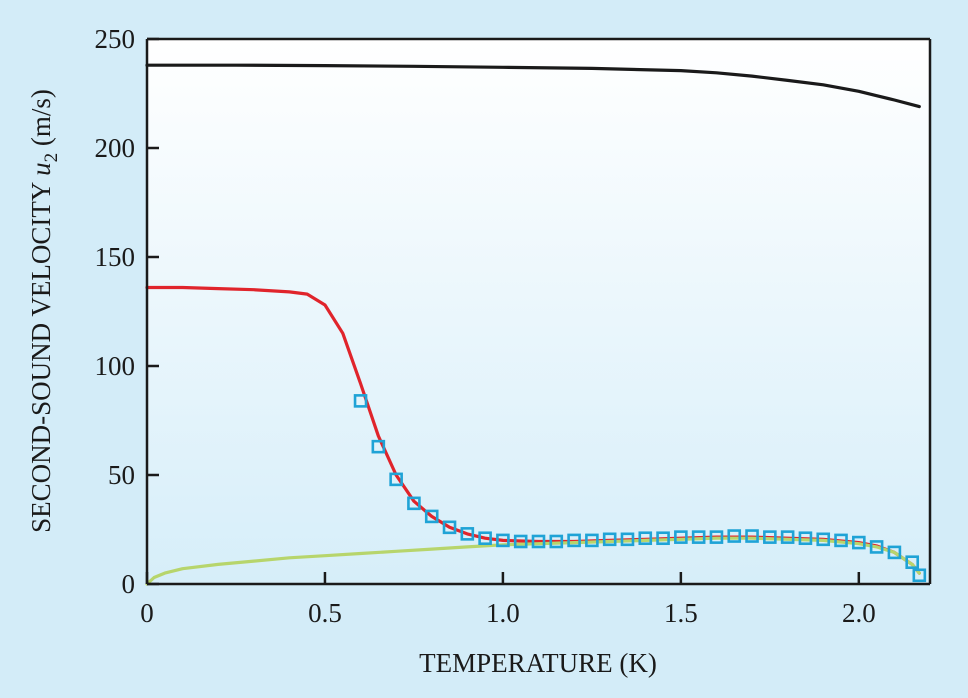  Describe the element at coordinates (41, 169) in the screenshot. I see `y-axis-title-symbol: u` at that location.